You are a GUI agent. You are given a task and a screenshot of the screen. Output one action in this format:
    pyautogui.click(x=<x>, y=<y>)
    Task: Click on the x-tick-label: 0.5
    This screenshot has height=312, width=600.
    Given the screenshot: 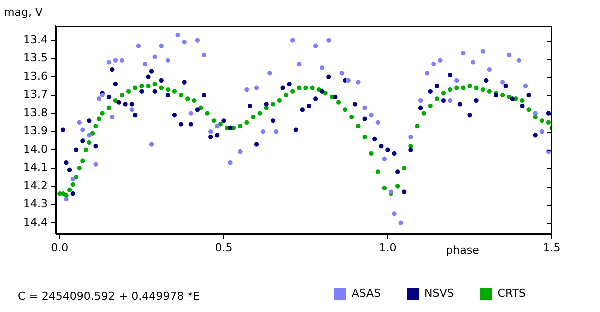 What is the action you would take?
    pyautogui.click(x=224, y=247)
    